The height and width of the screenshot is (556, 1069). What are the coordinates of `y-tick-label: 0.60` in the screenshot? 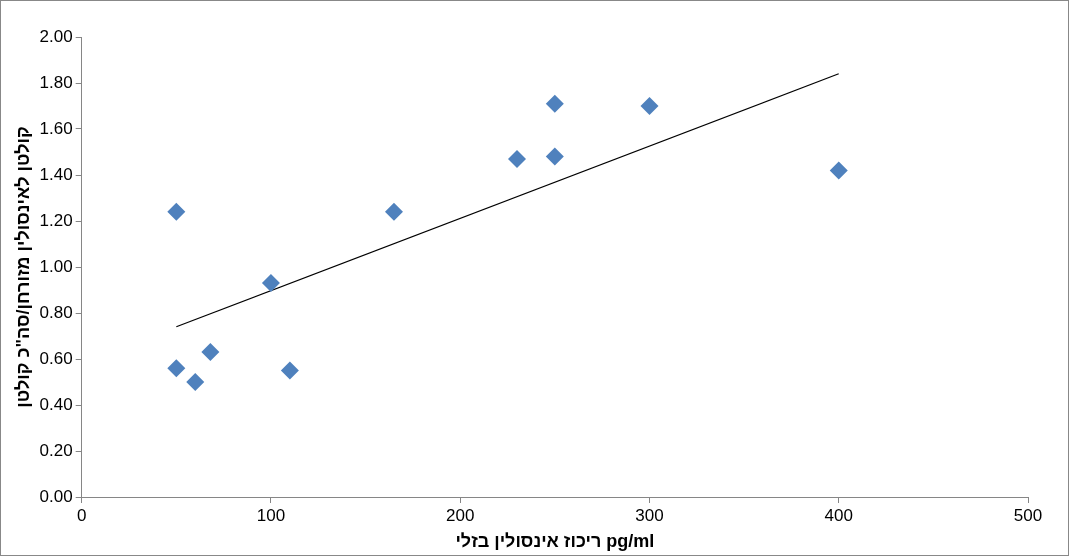 It's located at (56, 358).